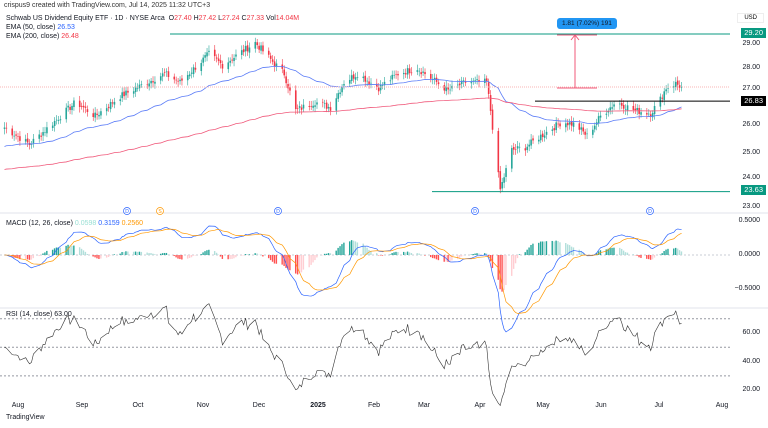 The image size is (768, 428). Describe the element at coordinates (39, 223) in the screenshot. I see `macd-label: MACD (12, 26, close)` at that location.